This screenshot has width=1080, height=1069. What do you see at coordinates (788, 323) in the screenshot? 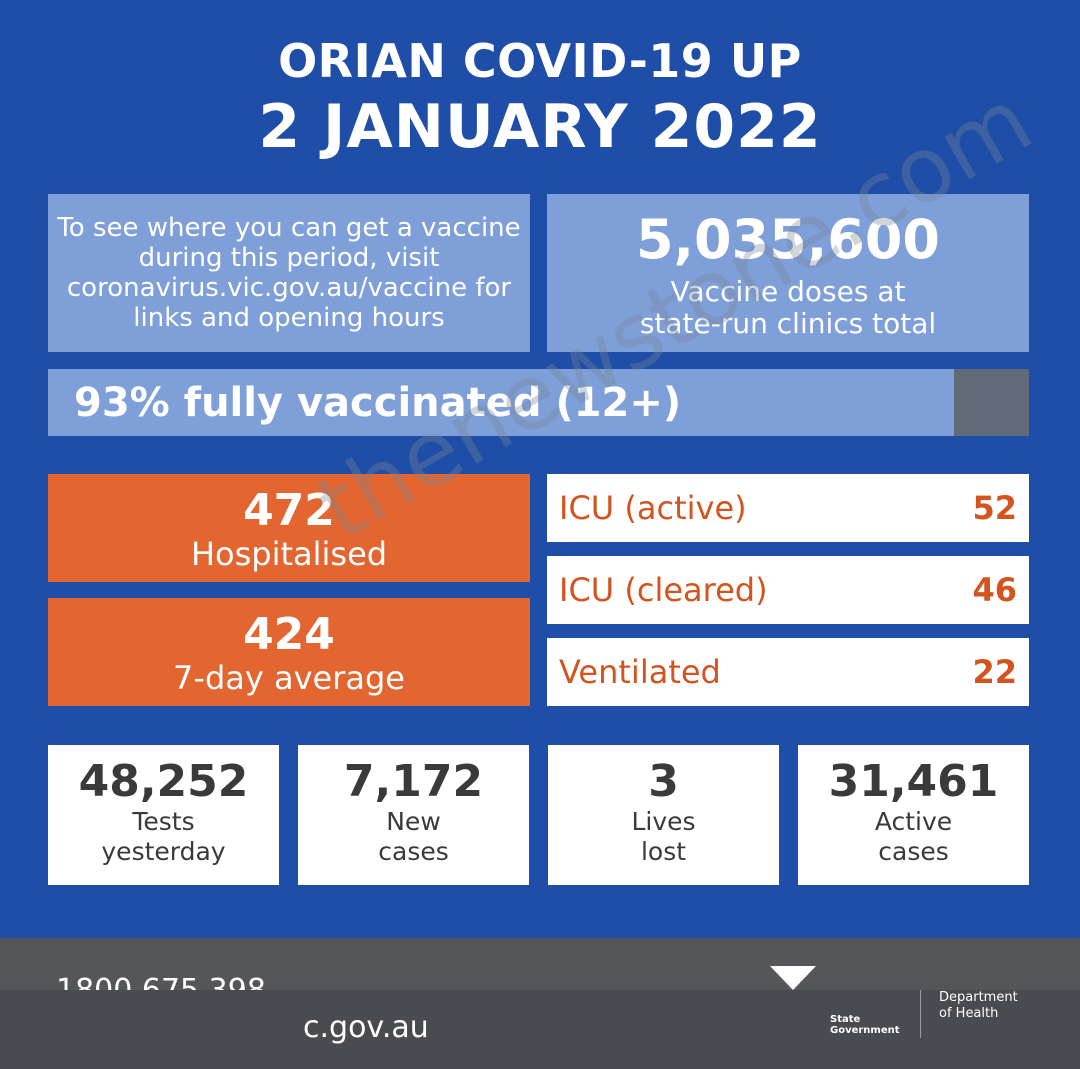
I see `vaccine-doses-label-2: state-run clinics total` at bounding box center [788, 323].